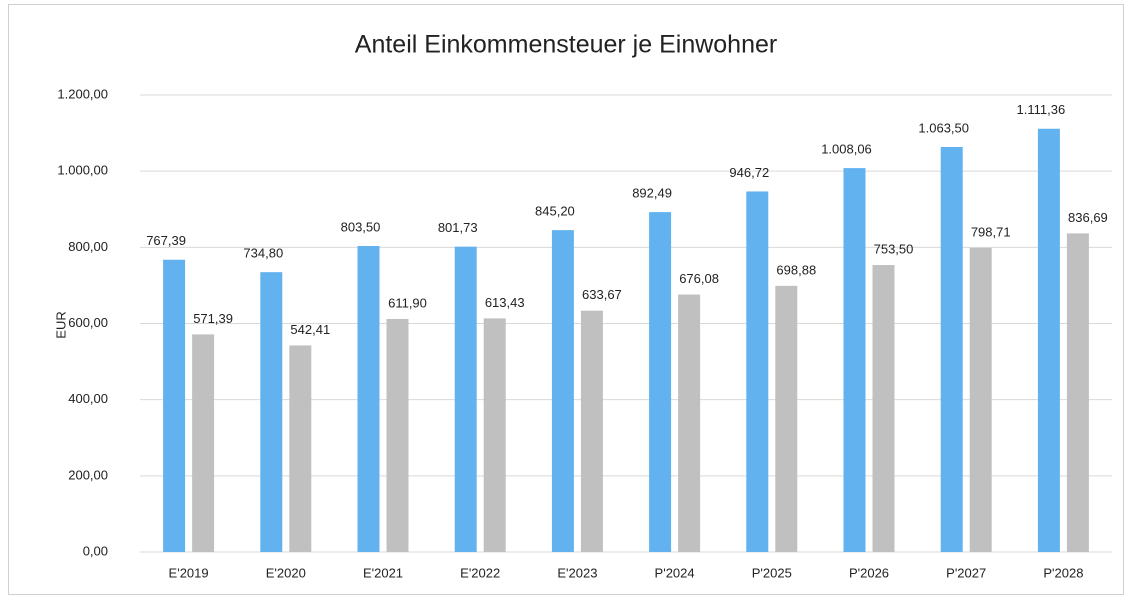 This screenshot has width=1132, height=601. Describe the element at coordinates (88, 246) in the screenshot. I see `y-tick-label: 800,00` at that location.